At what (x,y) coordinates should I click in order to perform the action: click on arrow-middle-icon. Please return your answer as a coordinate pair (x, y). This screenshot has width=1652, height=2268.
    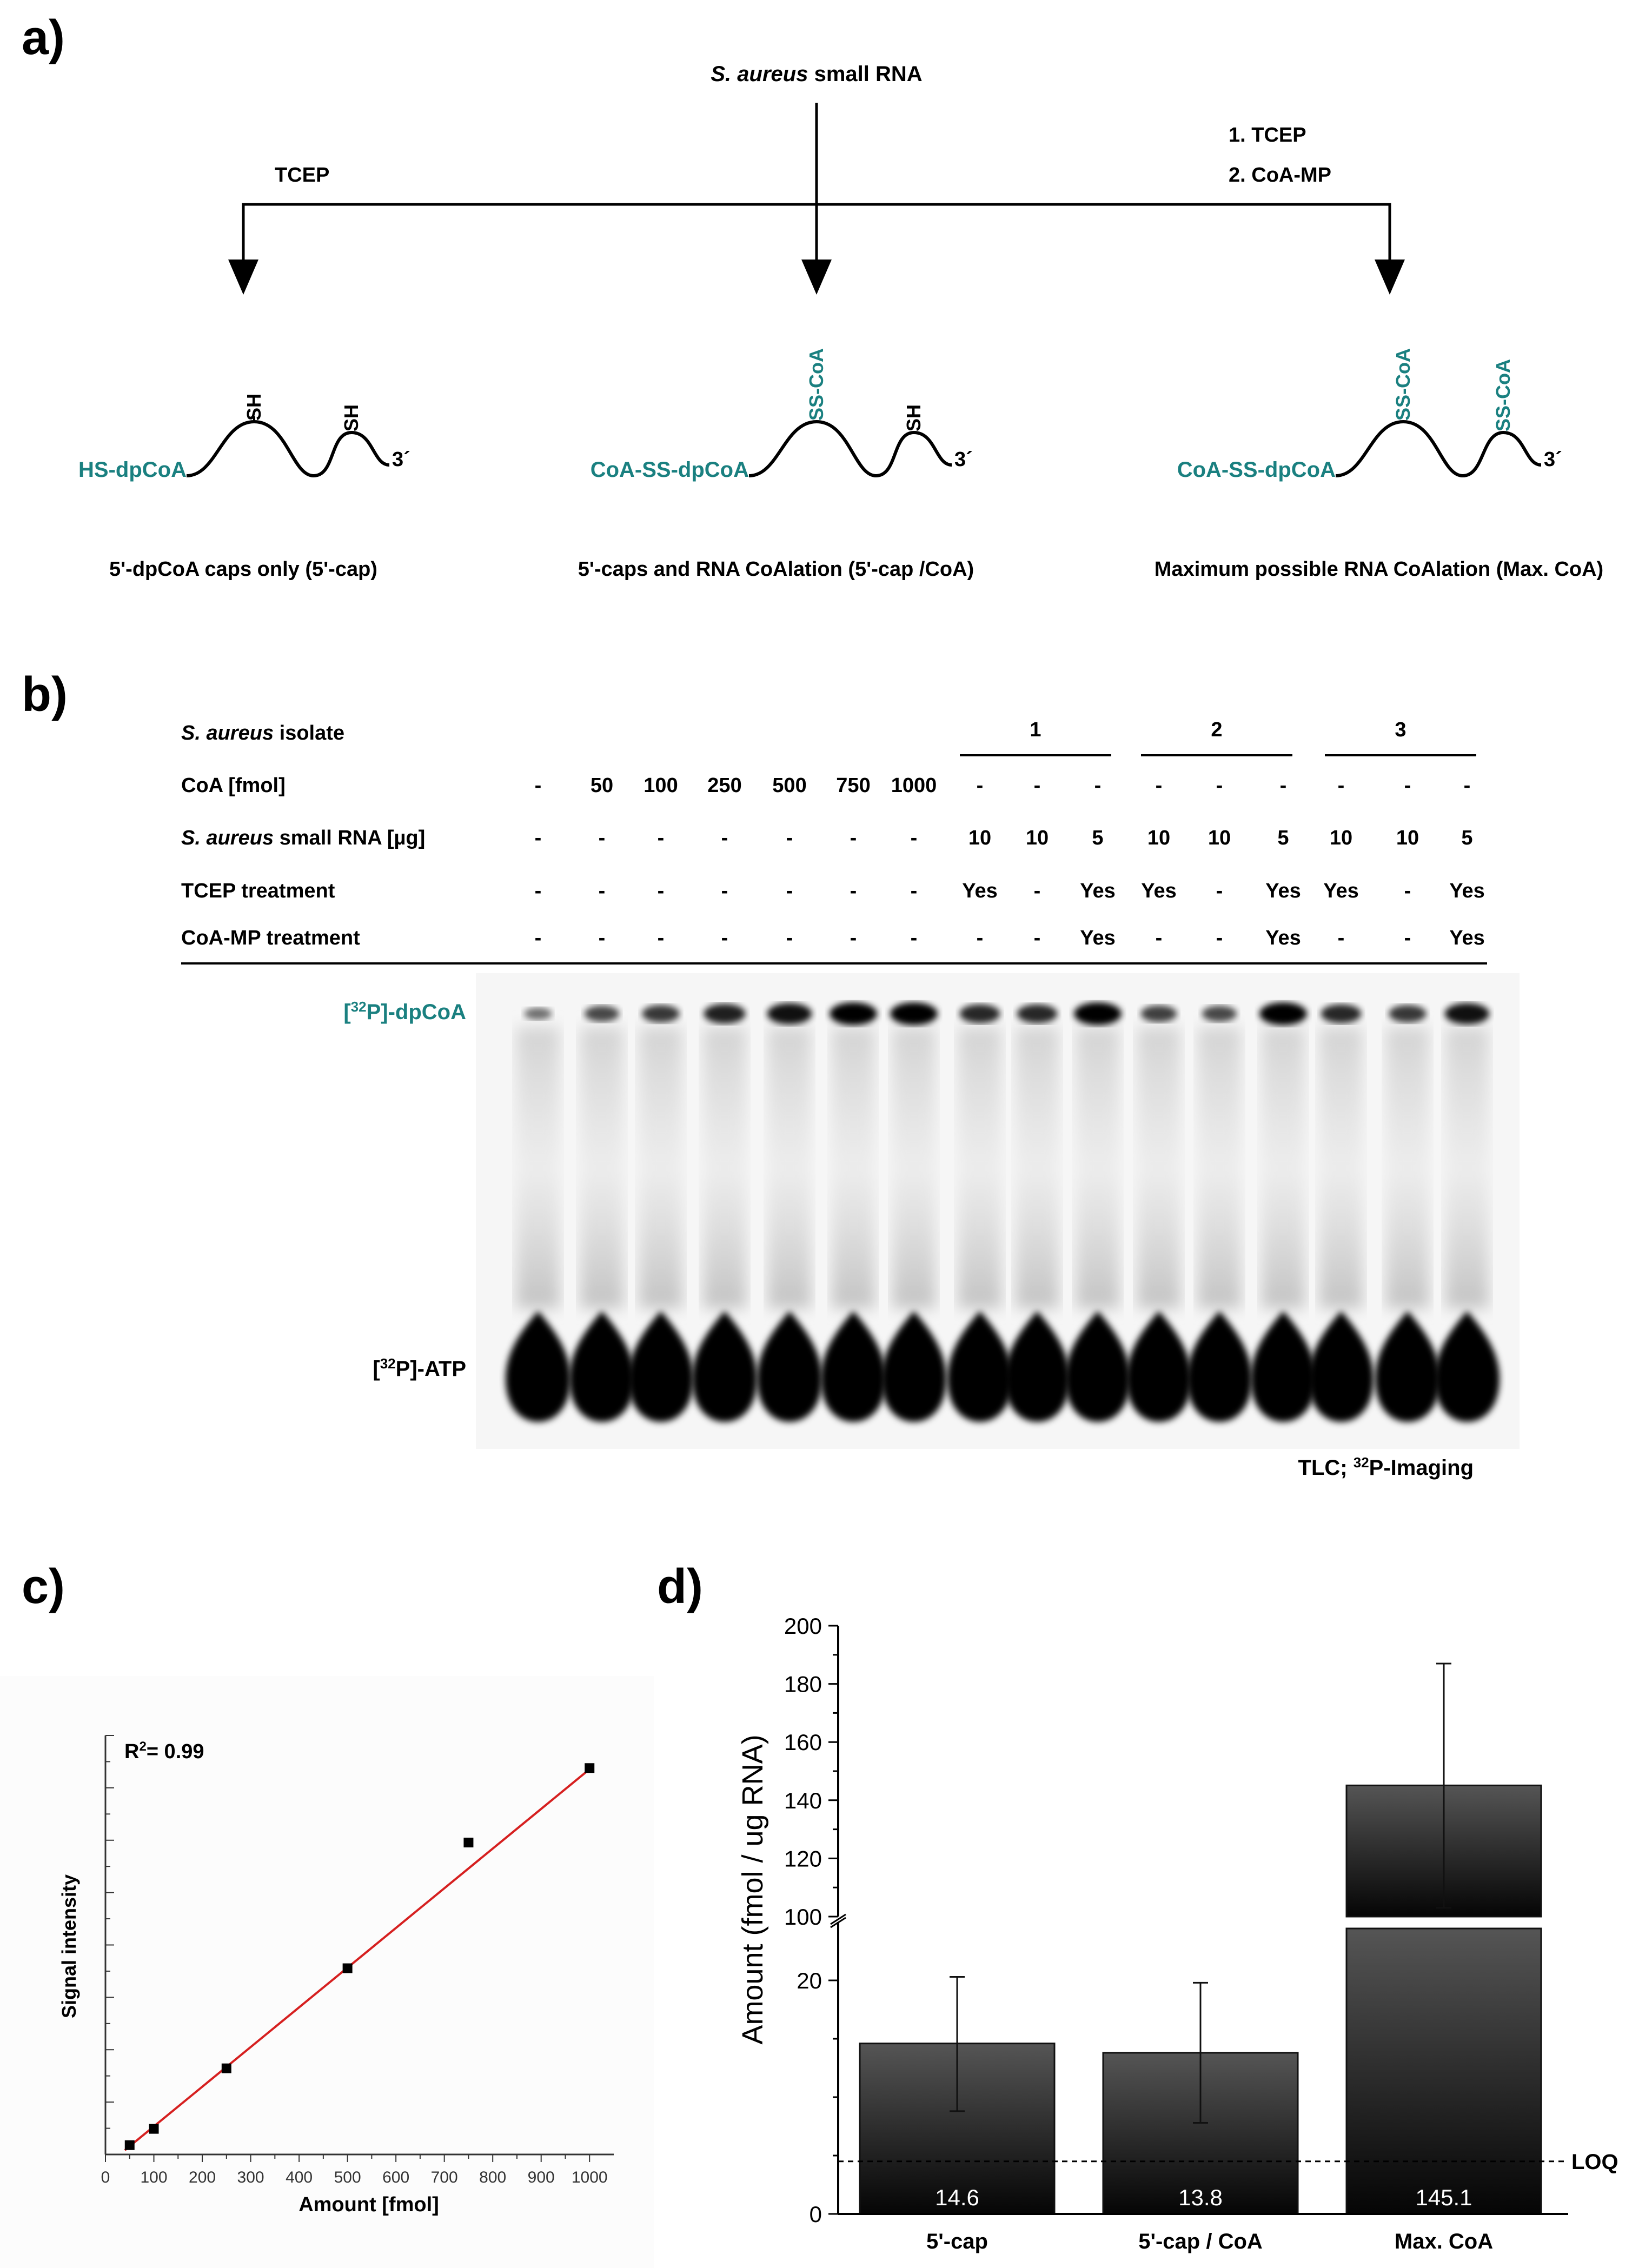
    Looking at the image, I should click on (816, 277).